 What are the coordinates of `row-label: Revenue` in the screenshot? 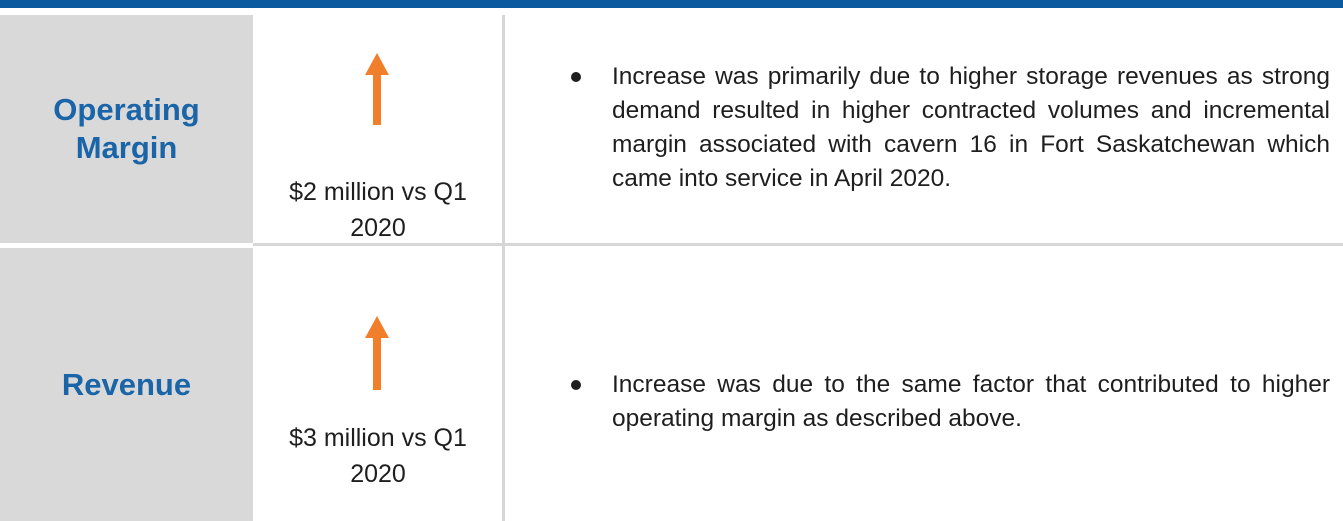 It's located at (126, 384).